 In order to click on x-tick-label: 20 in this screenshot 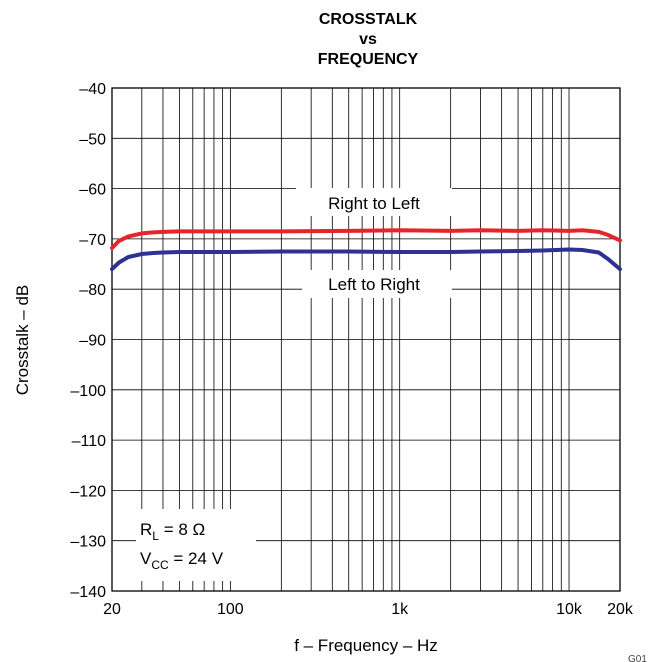, I will do `click(112, 609)`.